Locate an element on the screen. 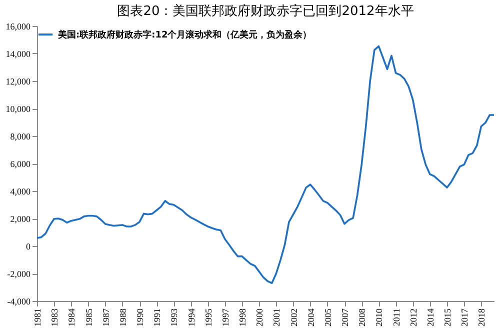 The width and height of the screenshot is (500, 331). x-tick-label: 2005 is located at coordinates (327, 317).